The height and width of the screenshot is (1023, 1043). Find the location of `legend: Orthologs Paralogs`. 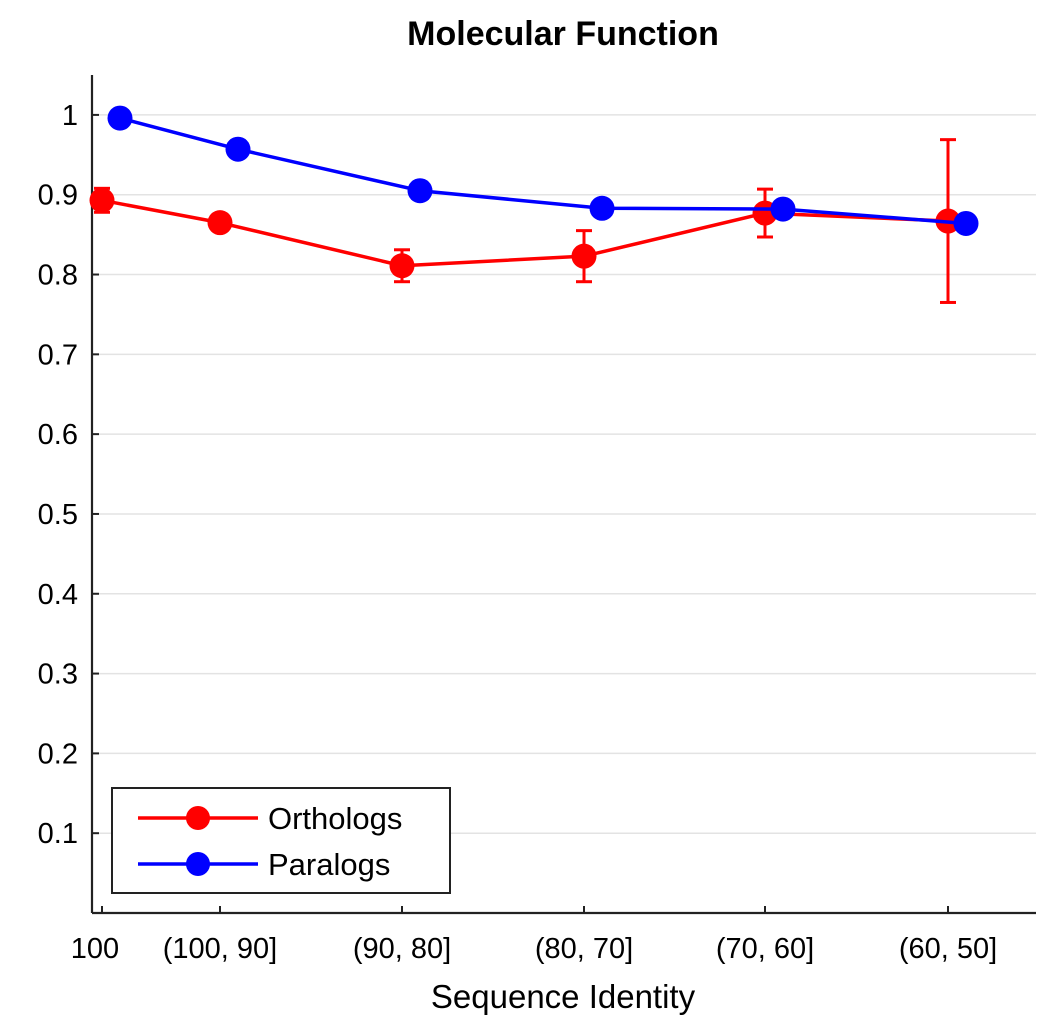

legend: Orthologs Paralogs is located at coordinates (281, 840).